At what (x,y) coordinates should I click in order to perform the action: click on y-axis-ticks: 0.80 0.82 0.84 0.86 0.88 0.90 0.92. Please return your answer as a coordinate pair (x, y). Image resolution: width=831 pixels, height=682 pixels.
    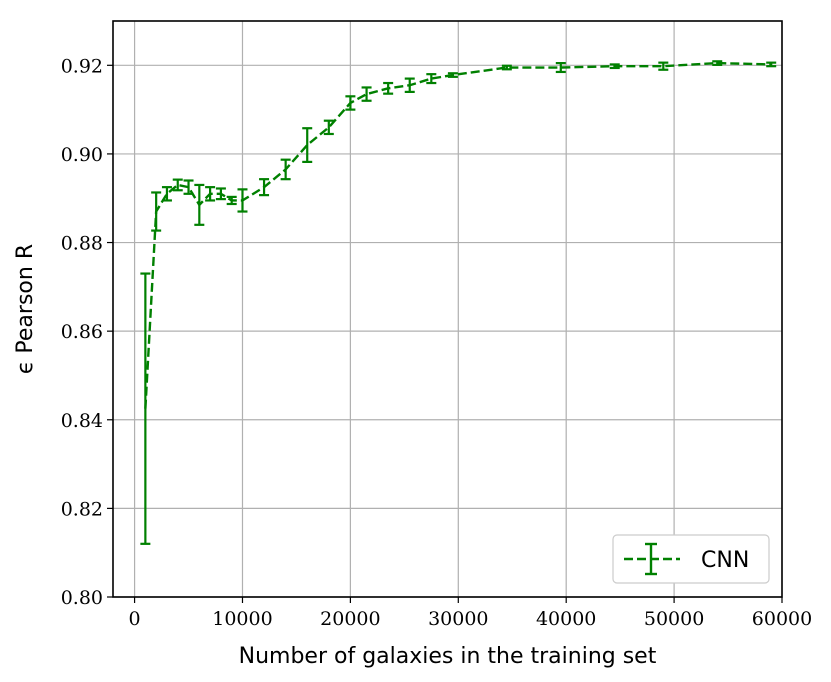
    Looking at the image, I should click on (87, 332).